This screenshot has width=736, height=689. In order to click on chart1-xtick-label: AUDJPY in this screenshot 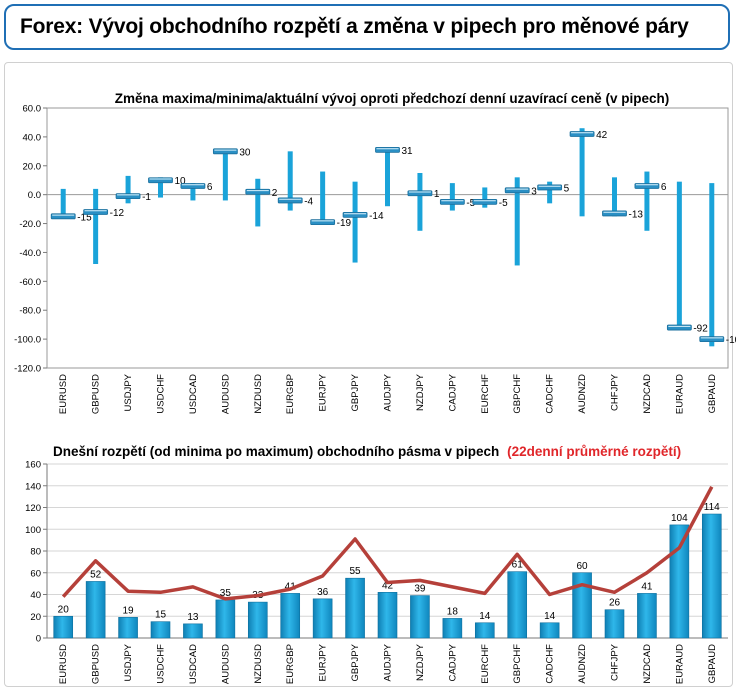, I will do `click(388, 392)`.